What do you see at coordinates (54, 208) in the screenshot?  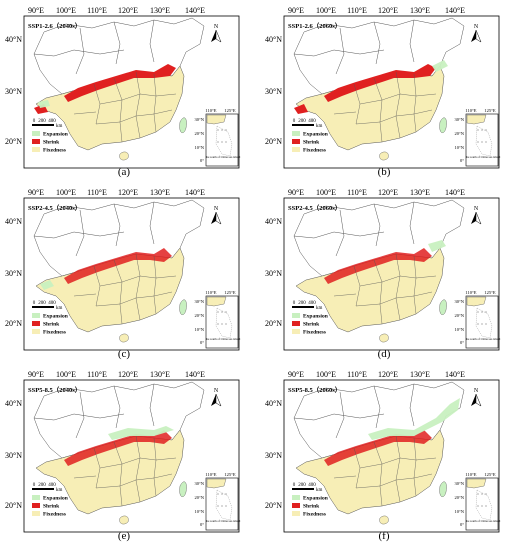 I see `panel-title: SSP2-4.5（2040s）` at bounding box center [54, 208].